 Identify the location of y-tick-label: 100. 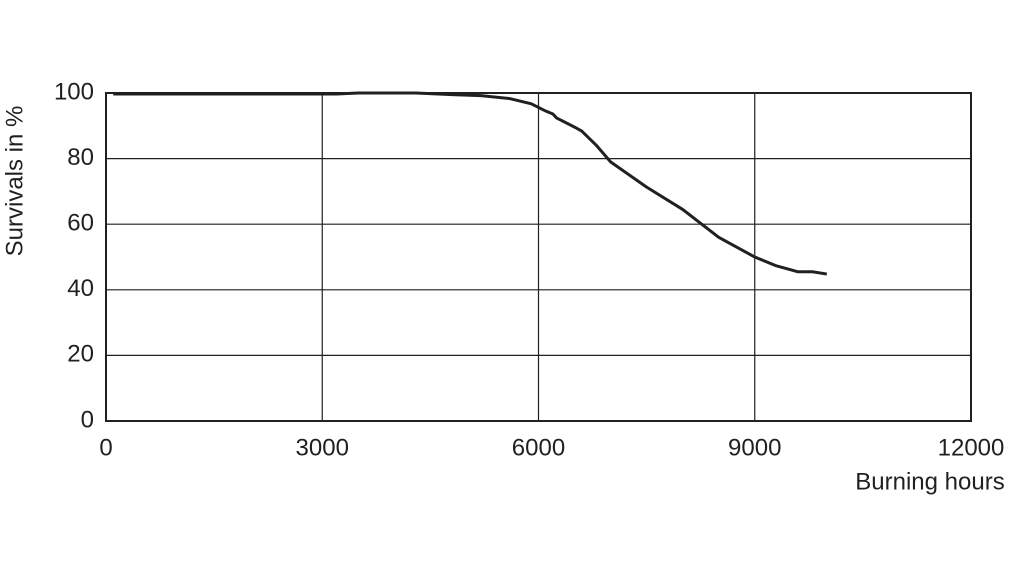
(74, 91).